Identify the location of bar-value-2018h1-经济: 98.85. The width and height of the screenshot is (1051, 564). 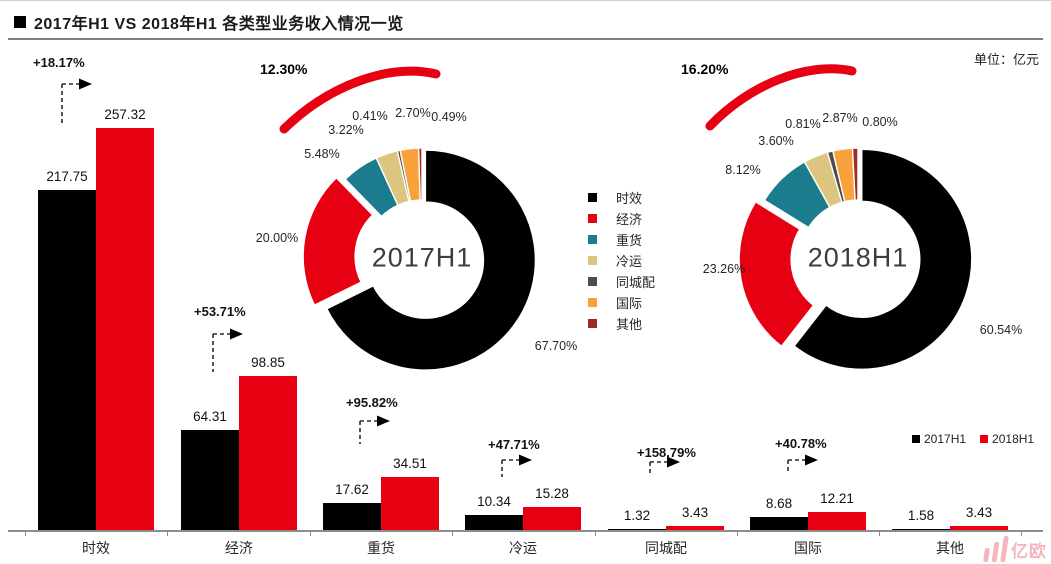
(268, 363).